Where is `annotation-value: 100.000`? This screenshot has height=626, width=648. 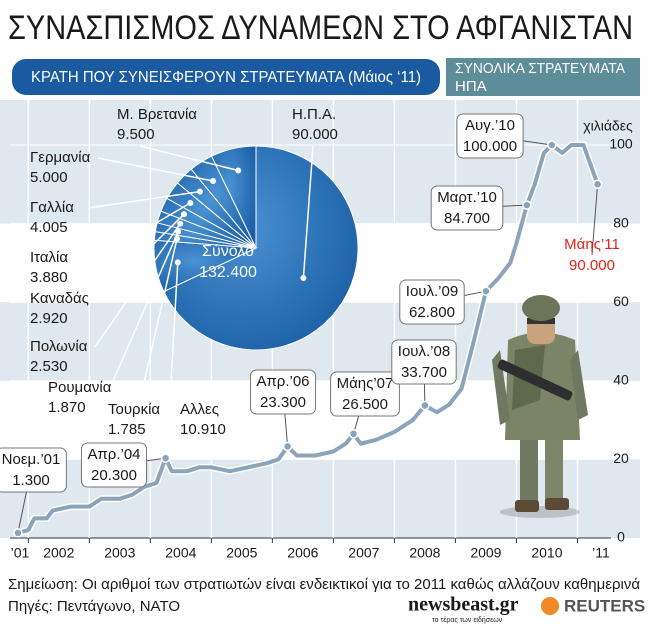 annotation-value: 100.000 is located at coordinates (490, 146).